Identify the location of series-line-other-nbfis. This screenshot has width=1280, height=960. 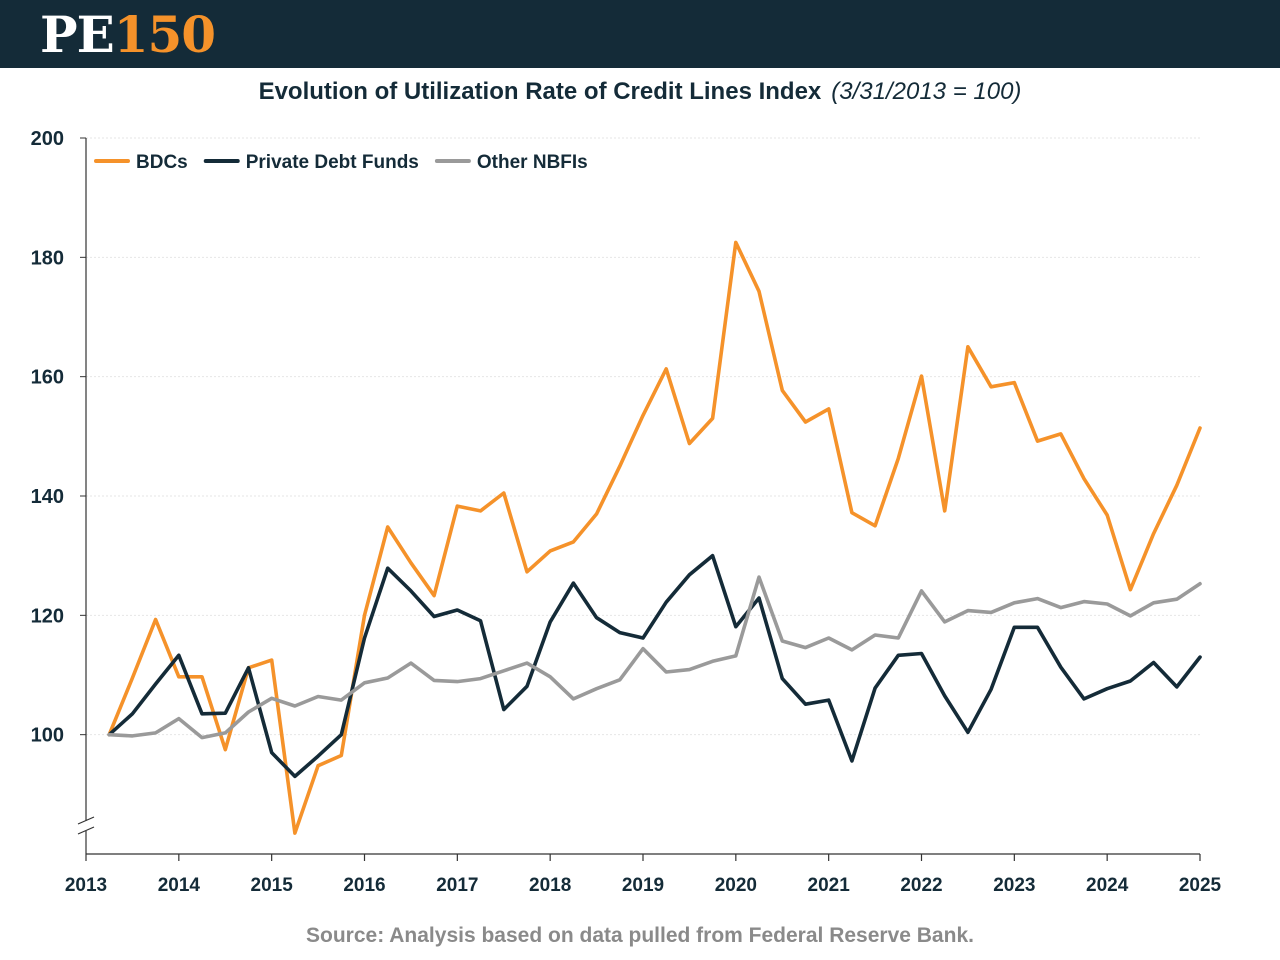
(654, 657).